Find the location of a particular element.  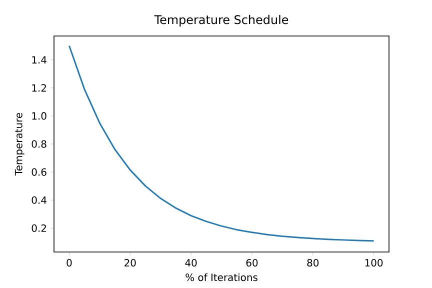

y-tick-label: 1.2 is located at coordinates (39, 88).